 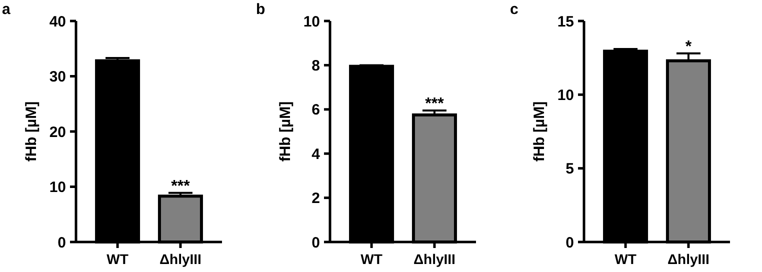 I want to click on chart-title: a, so click(x=6, y=9).